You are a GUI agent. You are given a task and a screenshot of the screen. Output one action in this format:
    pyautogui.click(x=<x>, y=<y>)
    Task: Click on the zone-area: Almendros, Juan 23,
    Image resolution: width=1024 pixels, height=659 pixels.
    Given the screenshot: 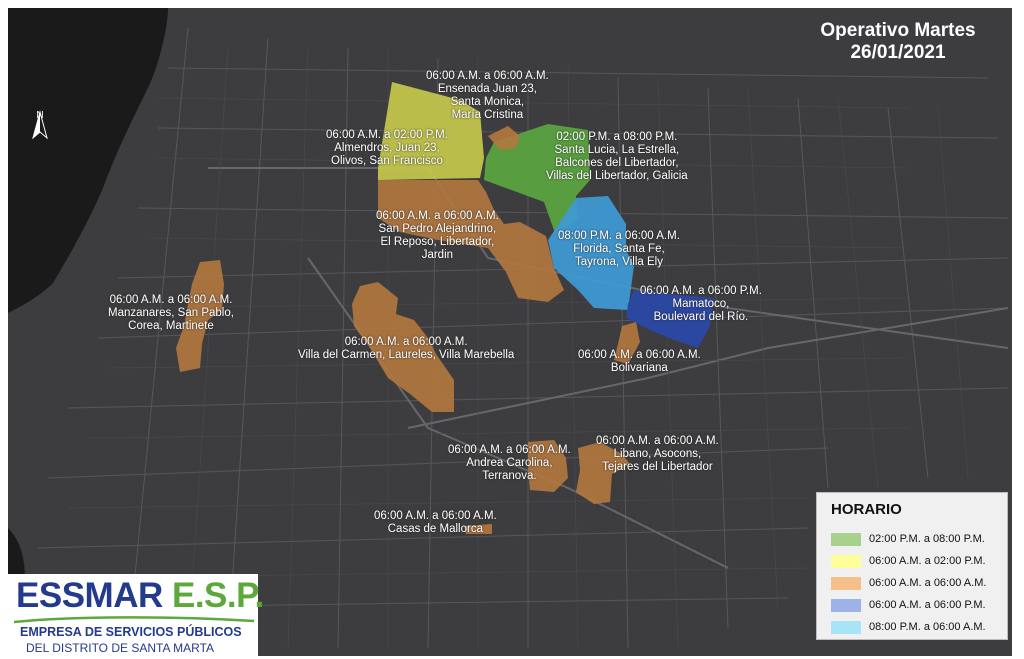 What is the action you would take?
    pyautogui.click(x=387, y=148)
    